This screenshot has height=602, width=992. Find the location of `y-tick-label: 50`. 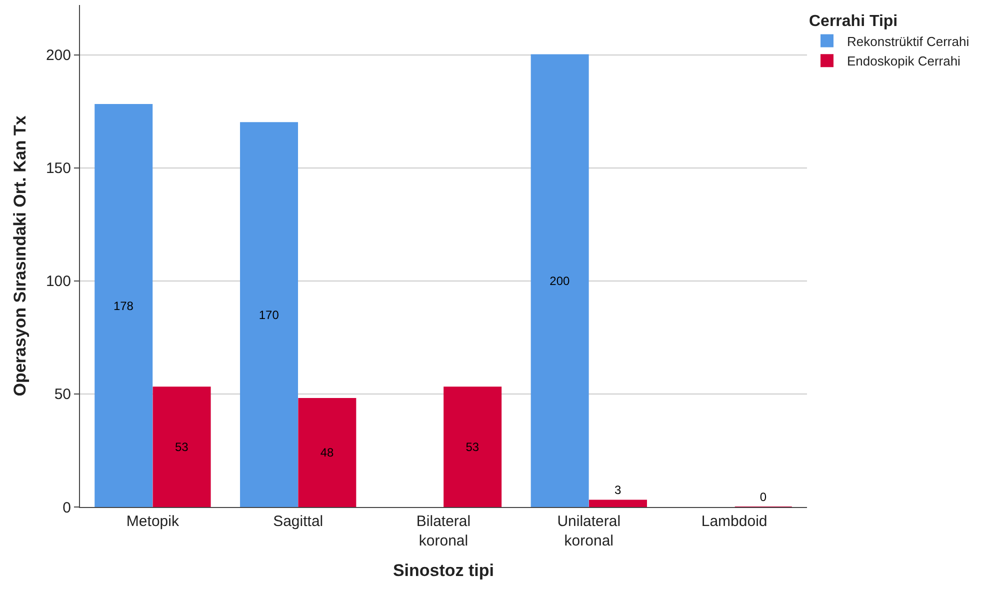

y-tick-label: 50 is located at coordinates (62, 395).